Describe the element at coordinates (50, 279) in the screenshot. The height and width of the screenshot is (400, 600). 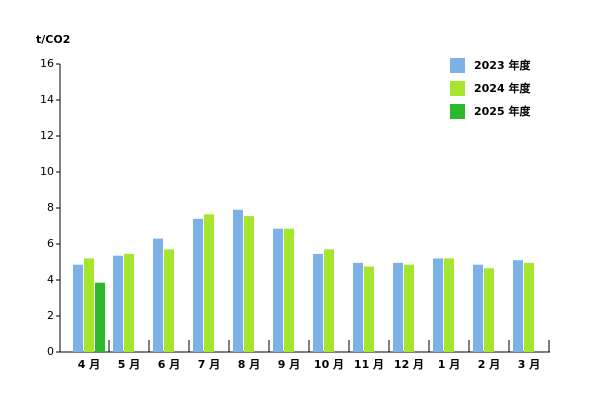
I see `y-tick-label: 4` at that location.